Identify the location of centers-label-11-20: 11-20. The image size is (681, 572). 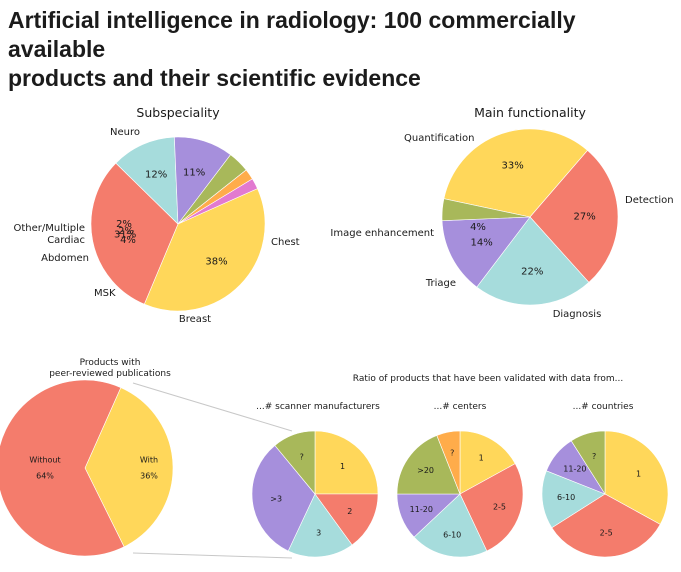
(421, 509).